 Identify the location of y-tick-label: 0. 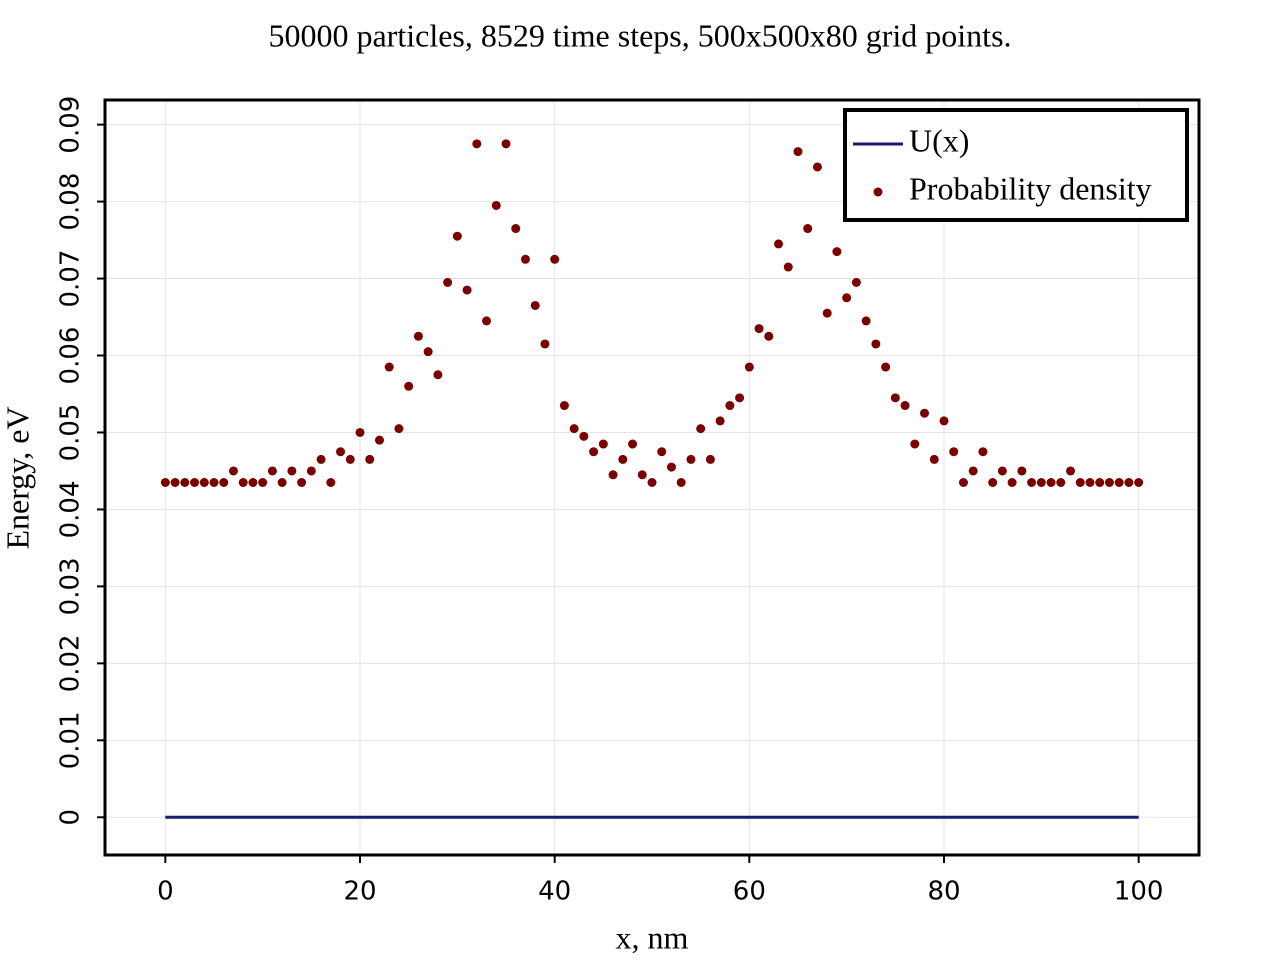
(71, 817).